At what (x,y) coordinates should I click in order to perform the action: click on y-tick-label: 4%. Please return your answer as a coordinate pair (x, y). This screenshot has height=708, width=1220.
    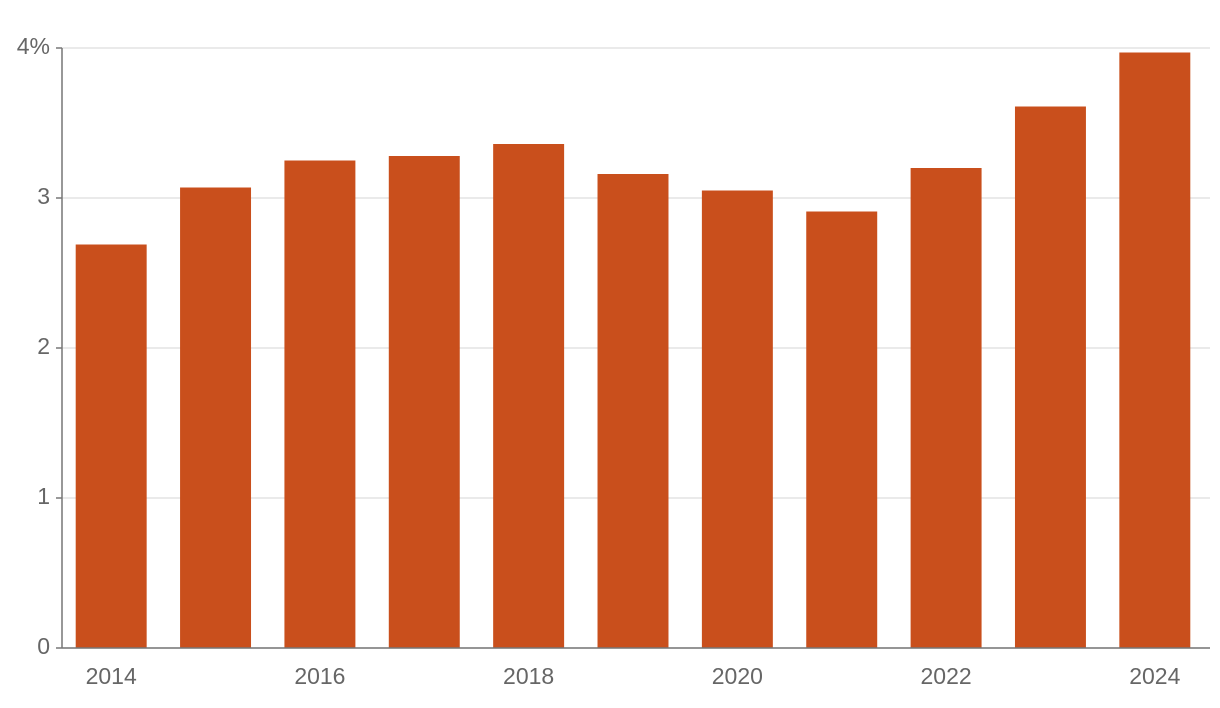
    Looking at the image, I should click on (33, 46).